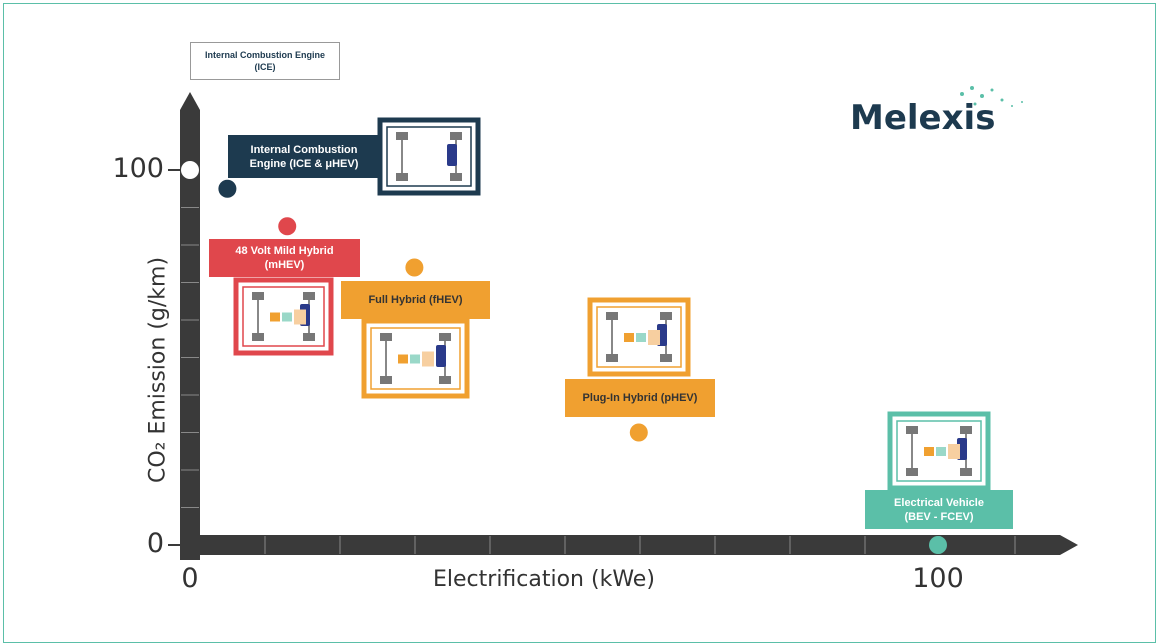 The height and width of the screenshot is (643, 1161). I want to click on x-axis-arrow, so click(1069, 545).